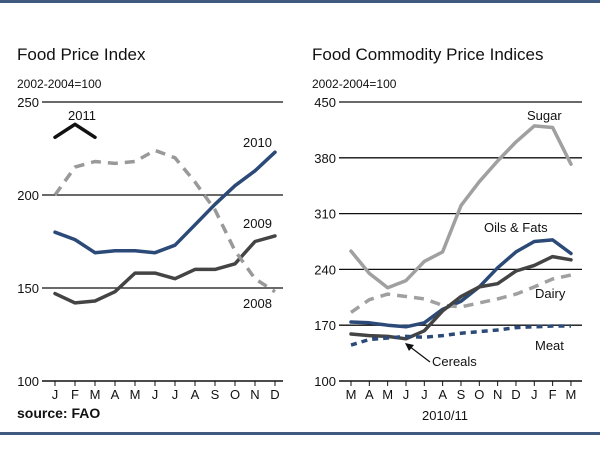 The image size is (600, 450). I want to click on y-tick-label: 380, so click(325, 158).